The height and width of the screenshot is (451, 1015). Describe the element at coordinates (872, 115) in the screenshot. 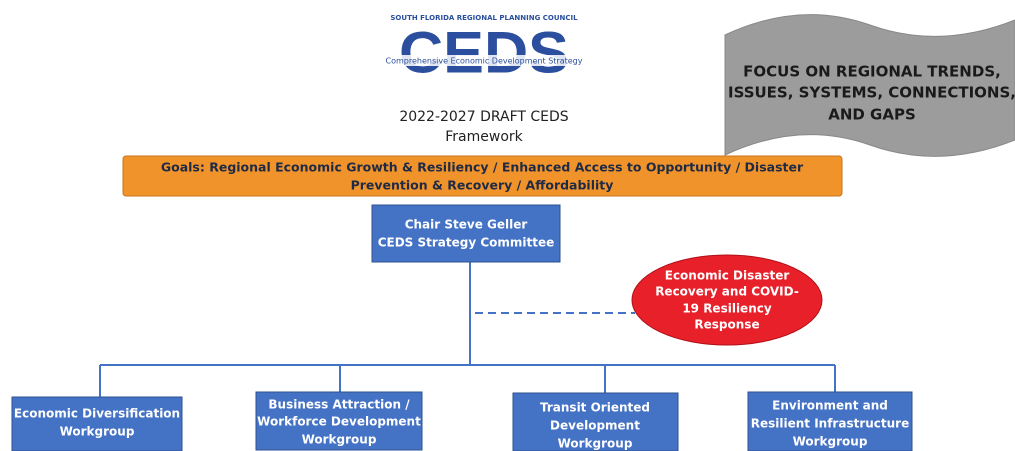

I see `banner-text: AND GAPS` at that location.